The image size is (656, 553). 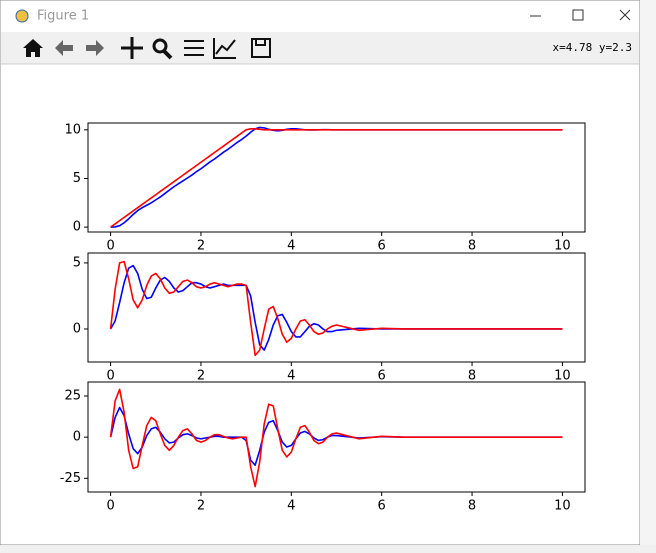 What do you see at coordinates (147, 48) in the screenshot?
I see `toolbar-icons` at bounding box center [147, 48].